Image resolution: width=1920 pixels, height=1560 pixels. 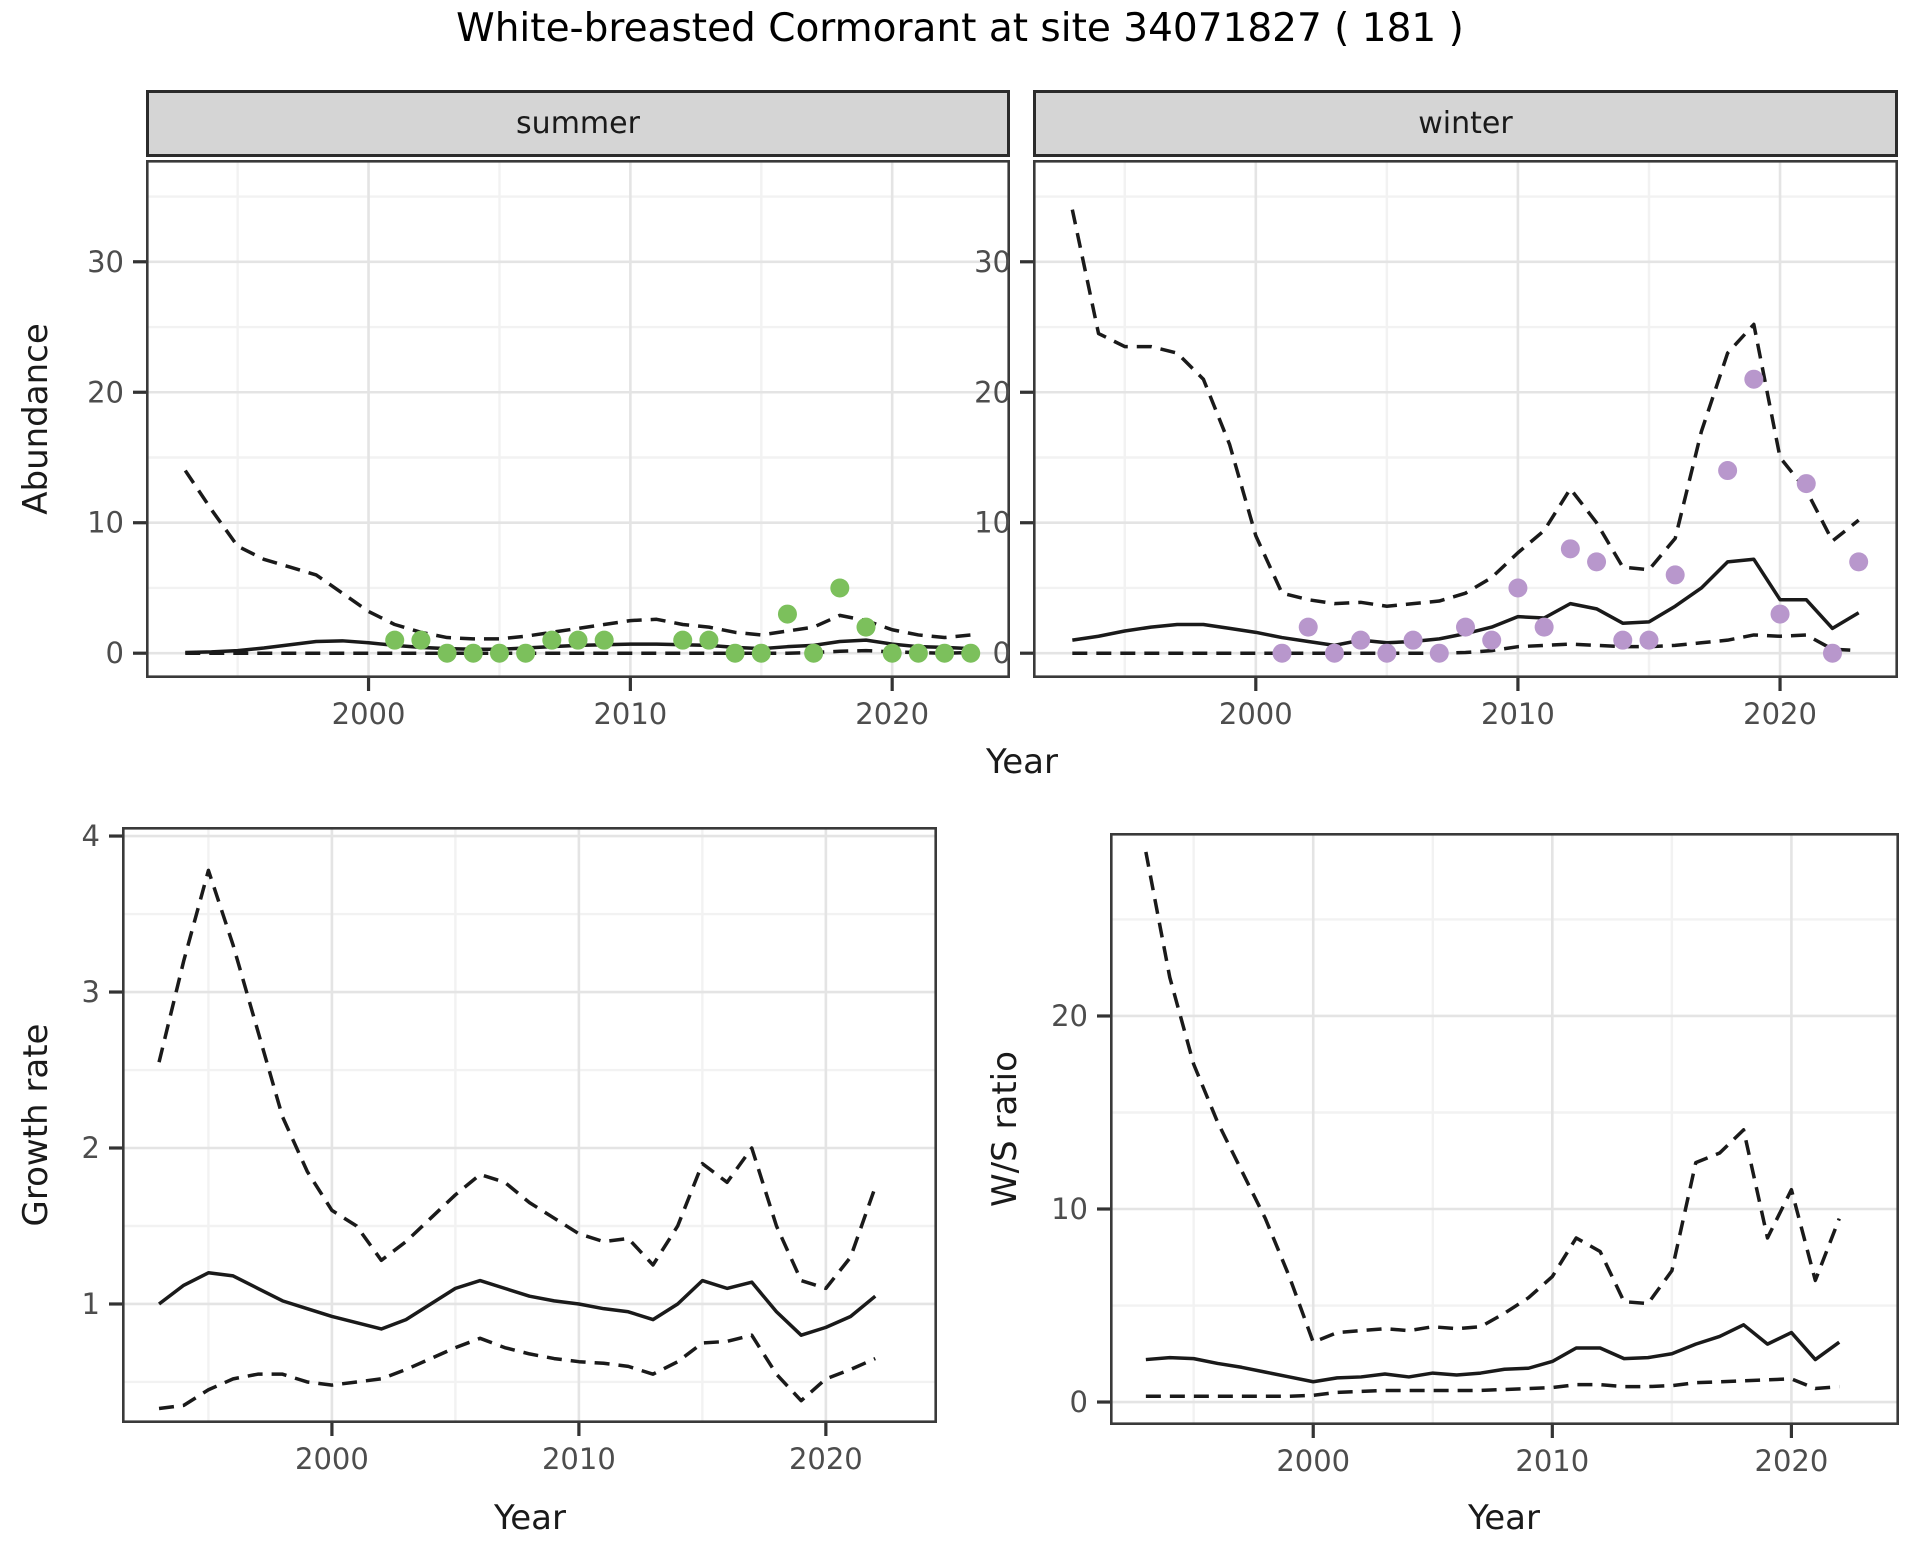 I want to click on gridlines, so click(x=1465, y=419).